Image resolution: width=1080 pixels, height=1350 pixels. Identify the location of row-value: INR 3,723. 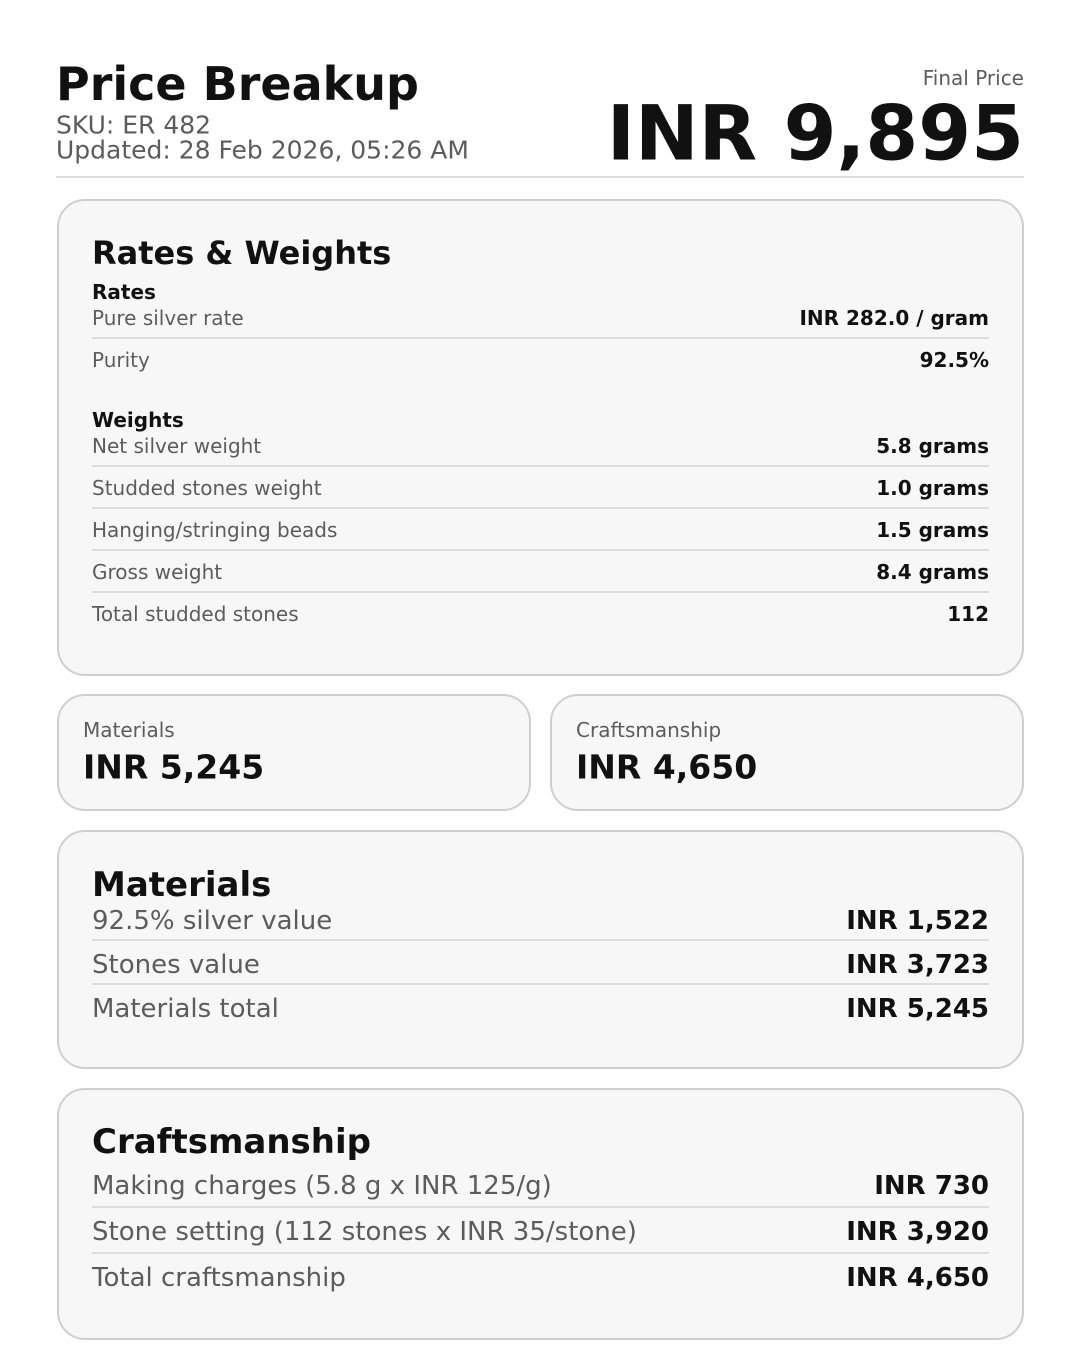
(917, 965).